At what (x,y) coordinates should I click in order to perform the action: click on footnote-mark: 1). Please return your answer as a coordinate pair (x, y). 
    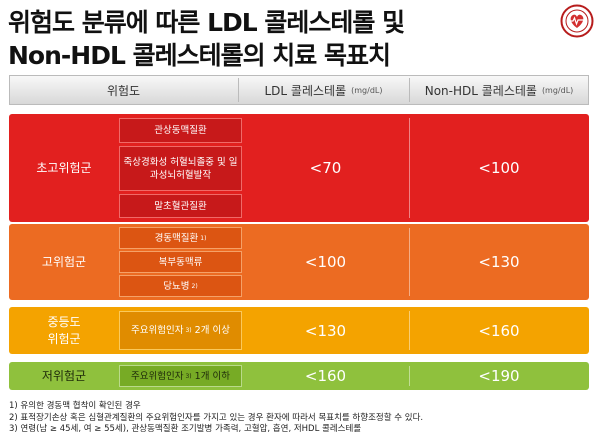
    Looking at the image, I should click on (203, 238).